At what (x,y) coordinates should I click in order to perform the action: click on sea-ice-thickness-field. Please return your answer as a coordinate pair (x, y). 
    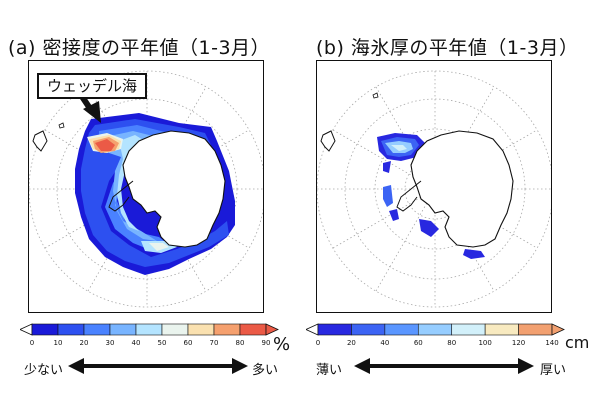
    Looking at the image, I should click on (431, 196).